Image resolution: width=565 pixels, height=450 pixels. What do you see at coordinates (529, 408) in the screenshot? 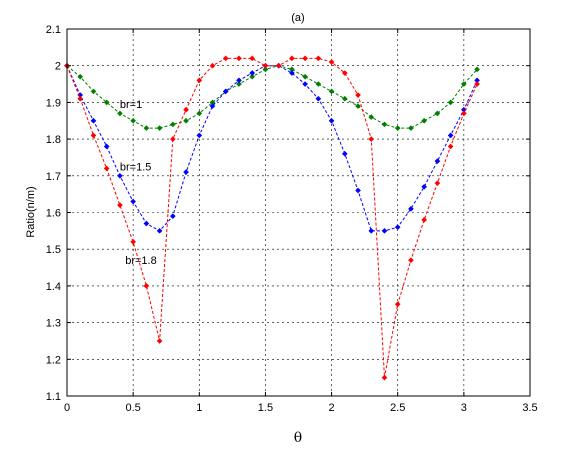
I see `x-tick-label: 3.5` at bounding box center [529, 408].